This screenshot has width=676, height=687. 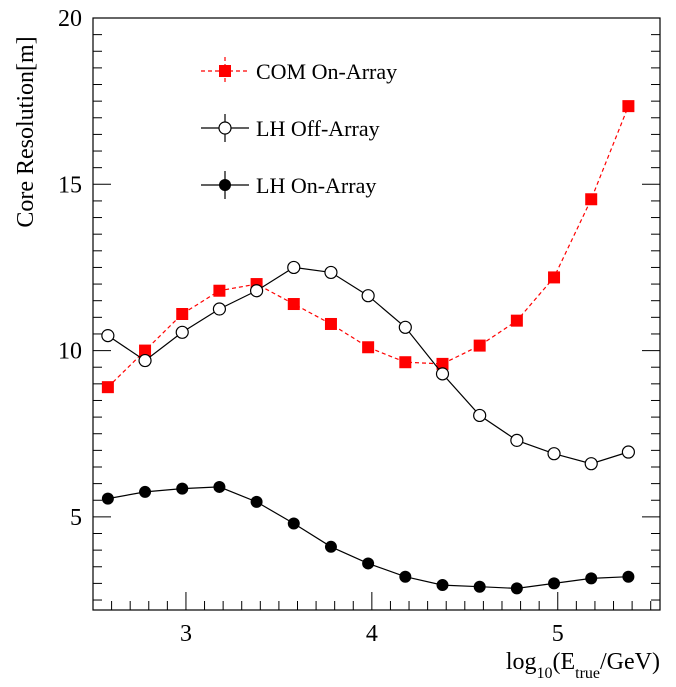 What do you see at coordinates (76, 518) in the screenshot?
I see `y-tick-label: 5` at bounding box center [76, 518].